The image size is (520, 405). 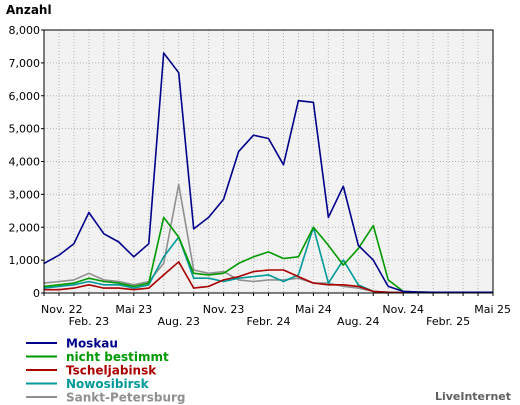 I want to click on y-tick-label: 5,000, so click(x=25, y=129).